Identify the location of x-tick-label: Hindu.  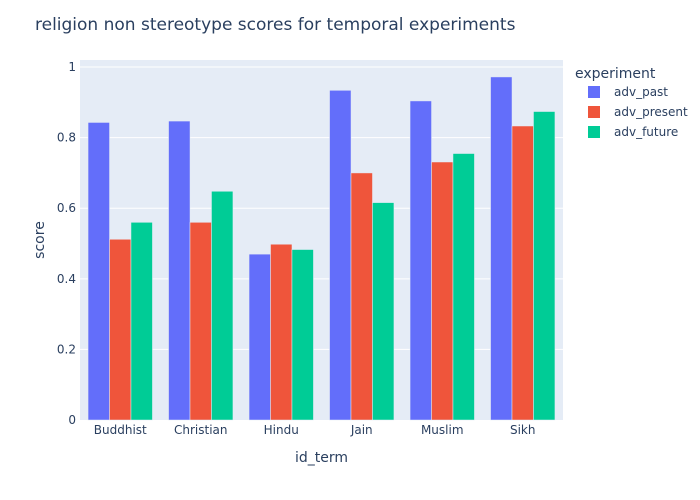
(281, 430).